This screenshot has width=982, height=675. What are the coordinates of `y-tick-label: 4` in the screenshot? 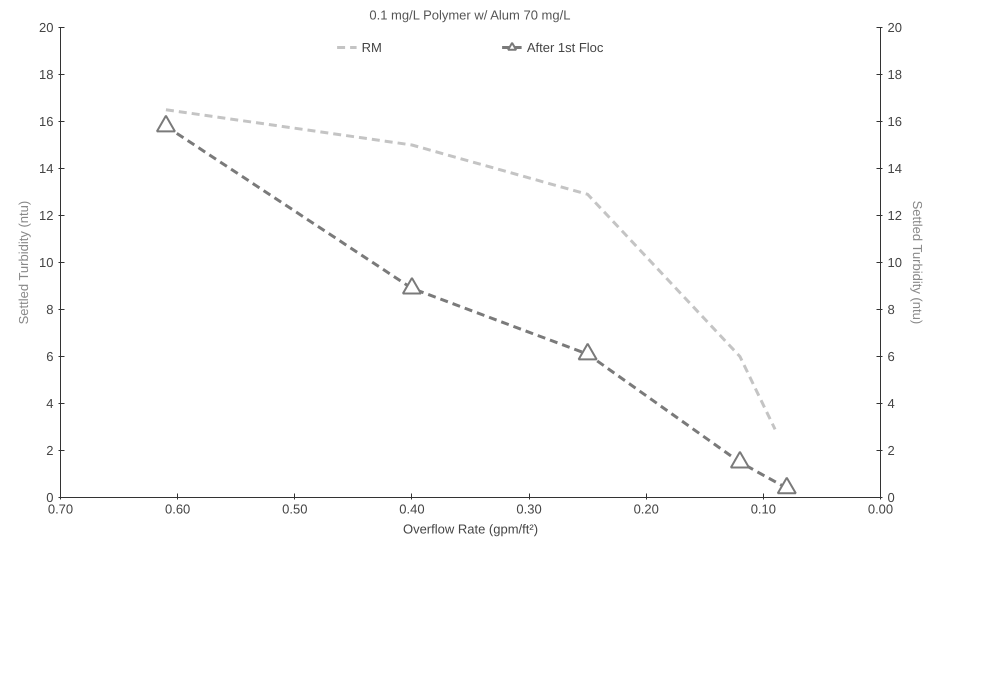 It's located at (50, 403).